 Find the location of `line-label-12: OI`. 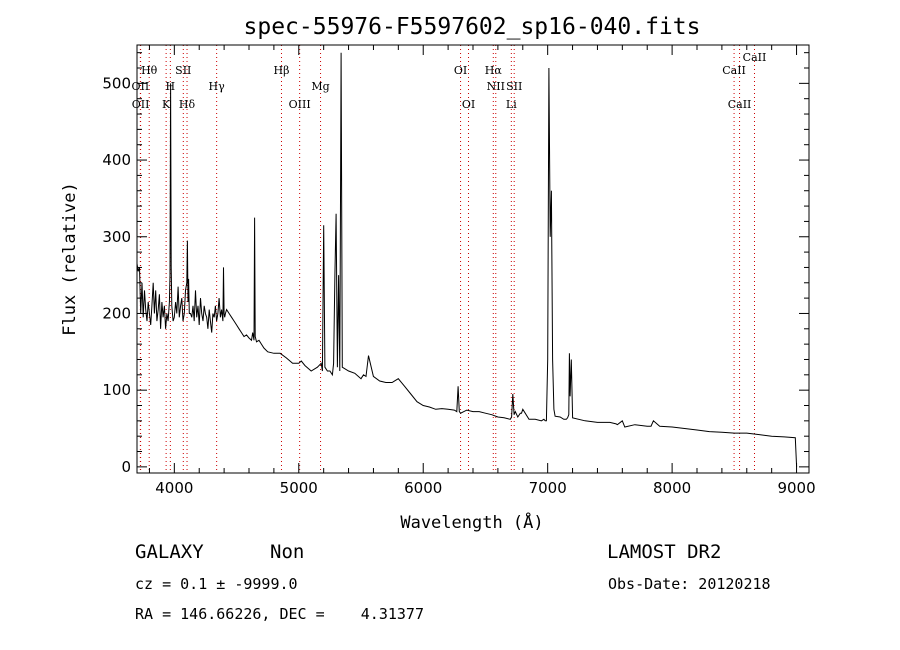

line-label-12: OI is located at coordinates (468, 104).